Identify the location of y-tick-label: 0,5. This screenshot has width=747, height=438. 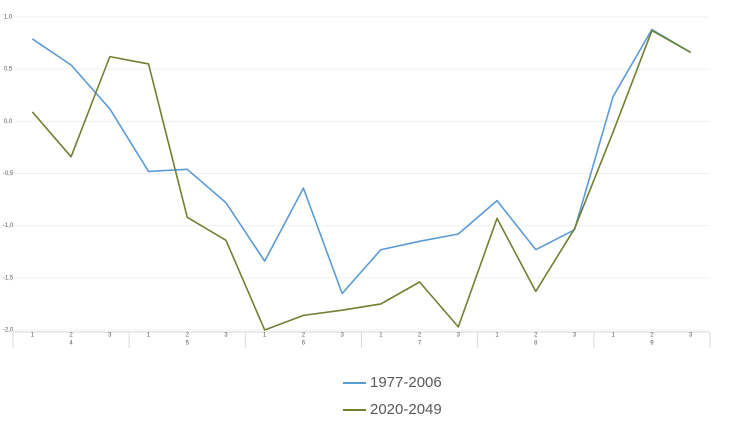
(8, 70).